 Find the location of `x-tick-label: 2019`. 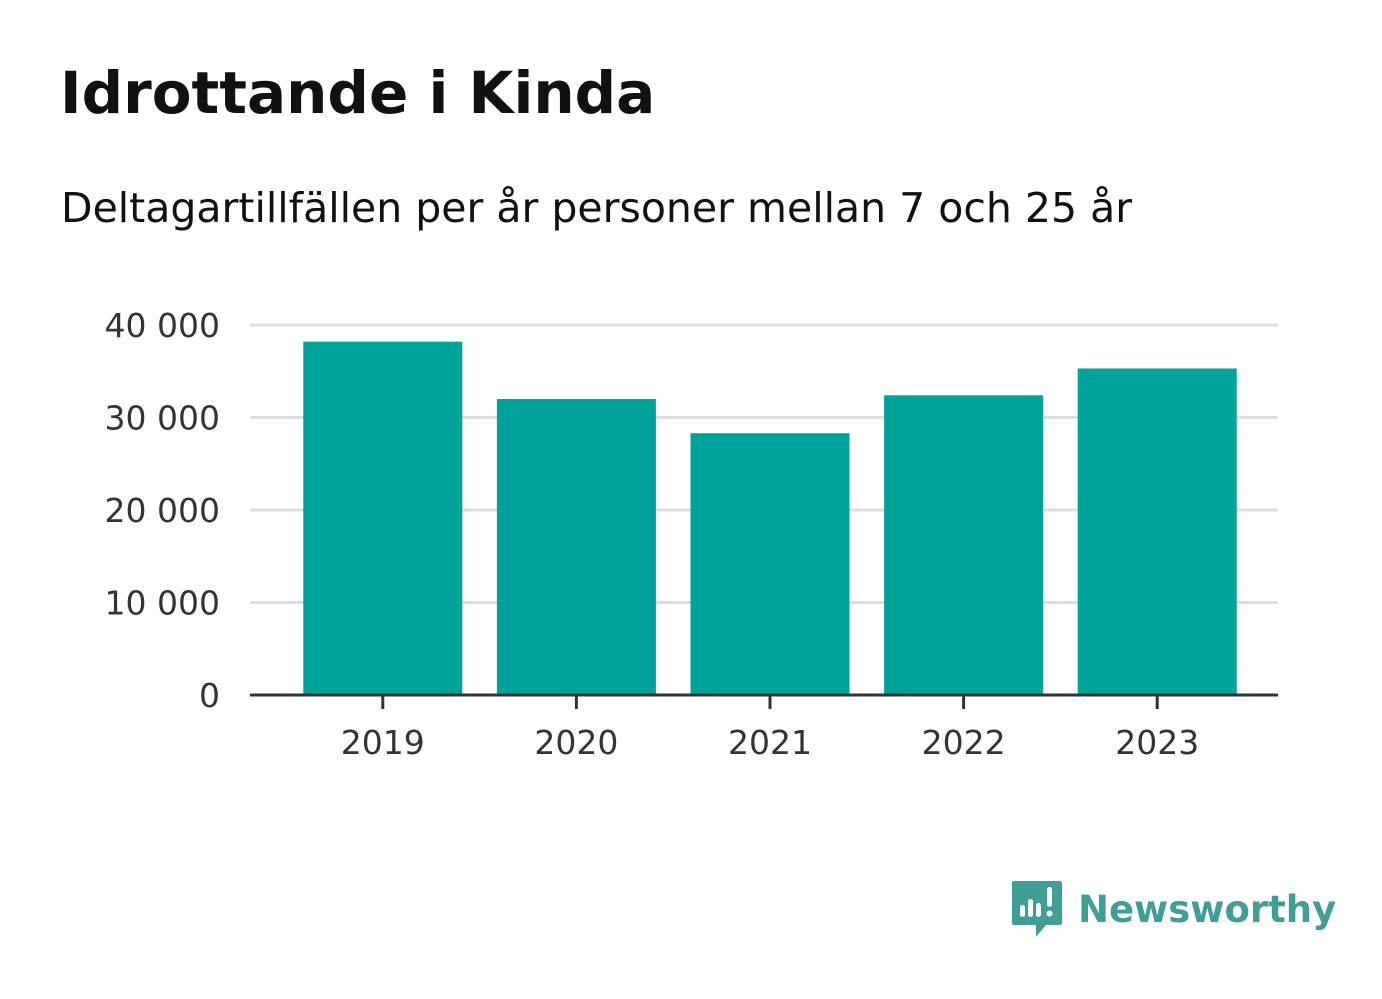

x-tick-label: 2019 is located at coordinates (383, 742).